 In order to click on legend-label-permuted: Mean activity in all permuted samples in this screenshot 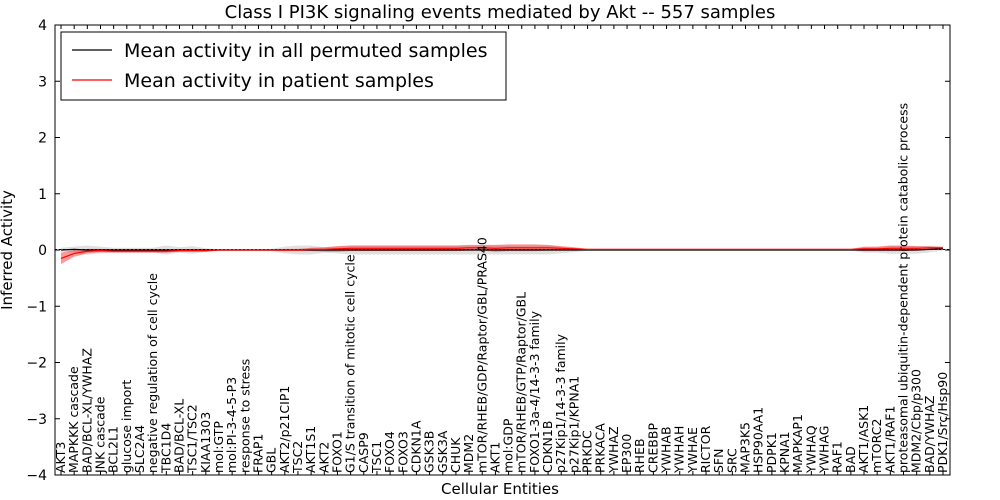, I will do `click(305, 51)`.